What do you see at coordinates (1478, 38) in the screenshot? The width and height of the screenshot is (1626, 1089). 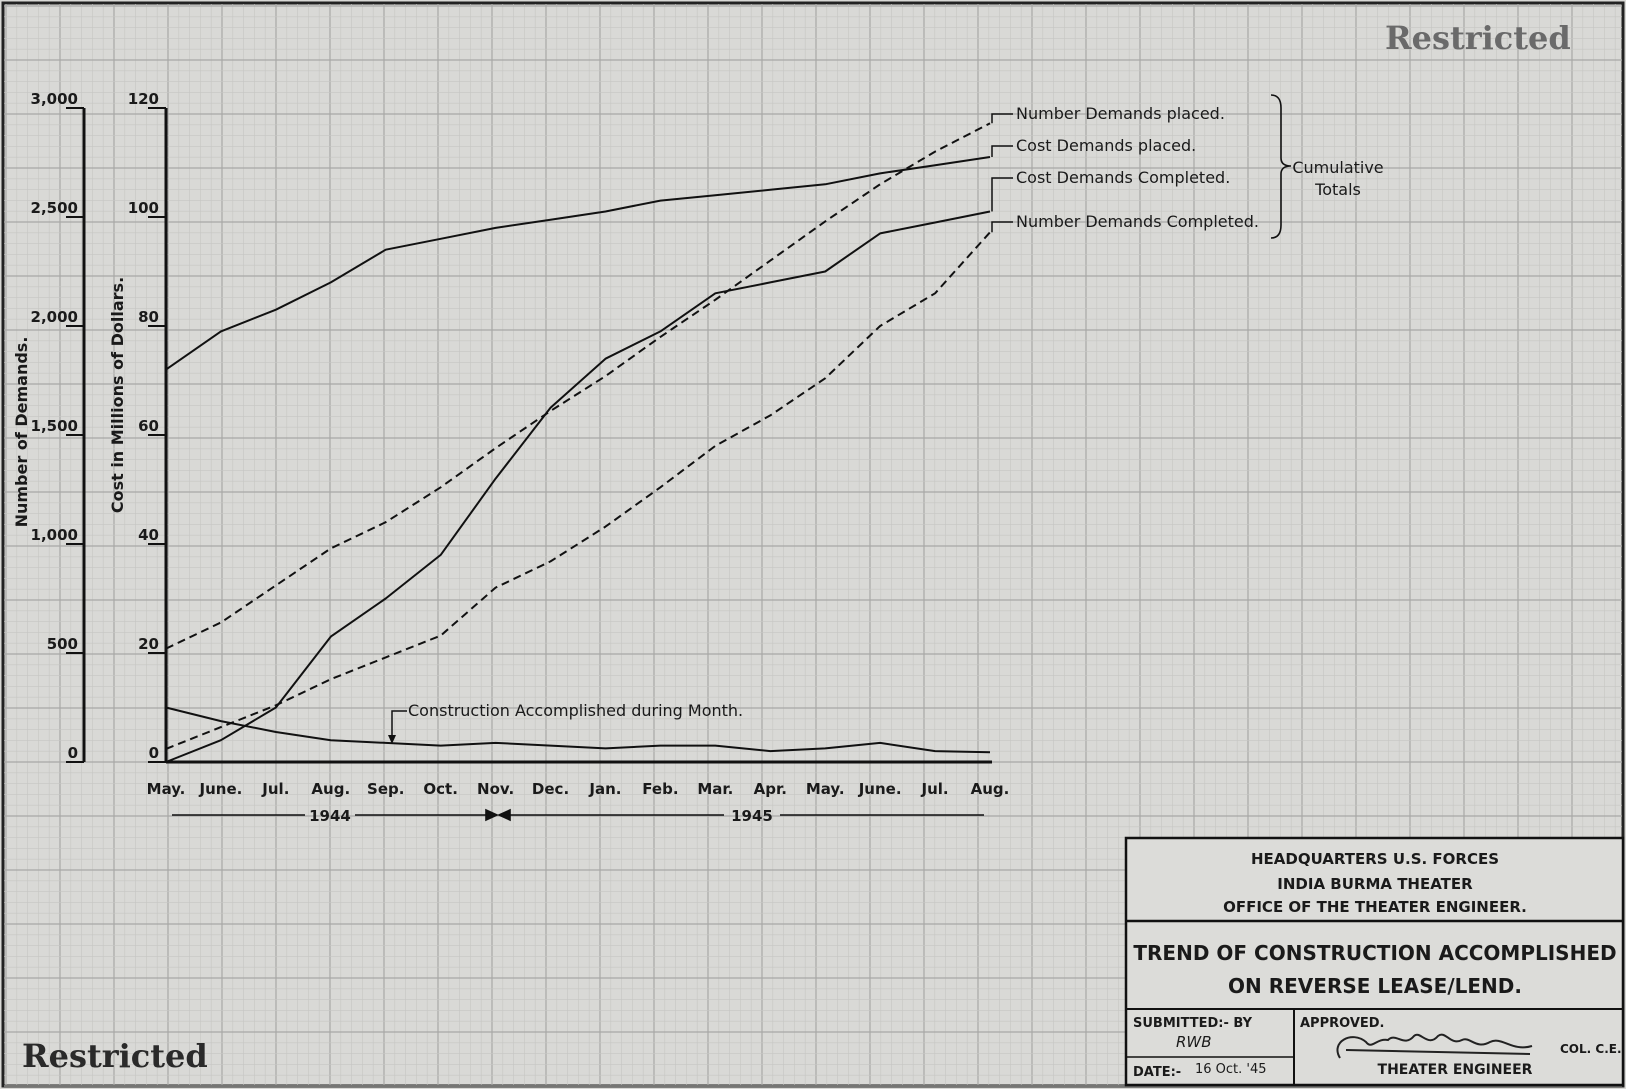 I see `restricted-stamp-top: Restricted` at bounding box center [1478, 38].